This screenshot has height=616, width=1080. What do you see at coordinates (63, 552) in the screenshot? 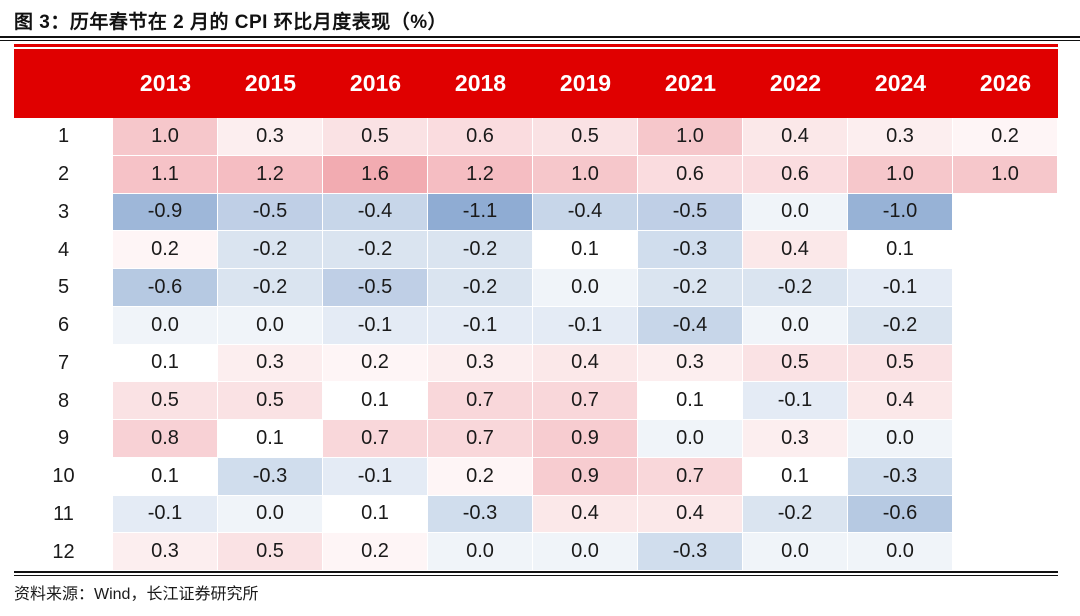
I see `month-label-cell: 12` at bounding box center [63, 552].